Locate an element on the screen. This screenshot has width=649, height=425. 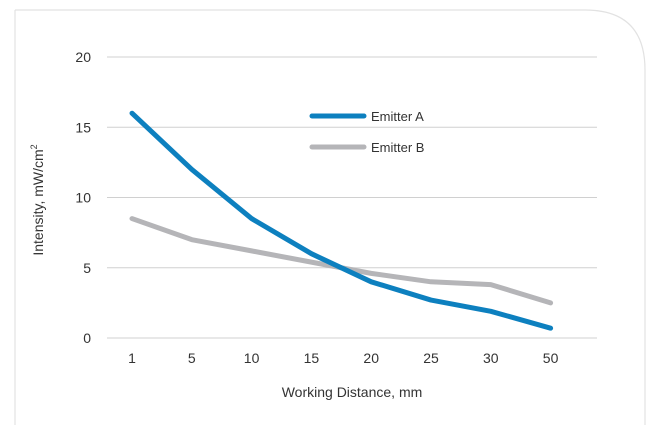
y-axis-title-text: Intensity, mW/cm is located at coordinates (38, 202).